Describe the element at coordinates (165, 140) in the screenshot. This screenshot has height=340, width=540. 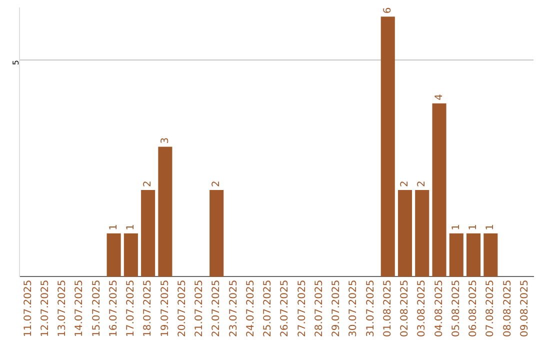
I see `data-label: 3` at that location.